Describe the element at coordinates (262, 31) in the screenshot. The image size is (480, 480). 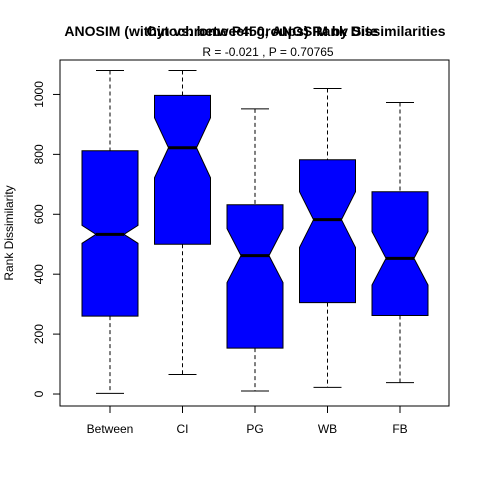
I see `chart-title-overlay: Cytochrome P450, ANOSIM by Site` at that location.